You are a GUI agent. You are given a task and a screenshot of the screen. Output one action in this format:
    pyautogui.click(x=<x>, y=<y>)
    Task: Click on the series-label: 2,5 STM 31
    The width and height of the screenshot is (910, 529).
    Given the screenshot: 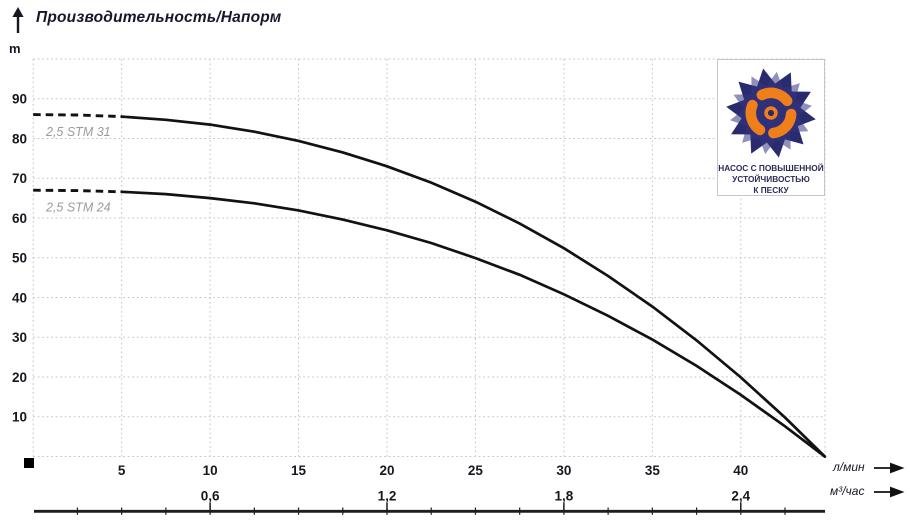 What is the action you would take?
    pyautogui.click(x=78, y=132)
    